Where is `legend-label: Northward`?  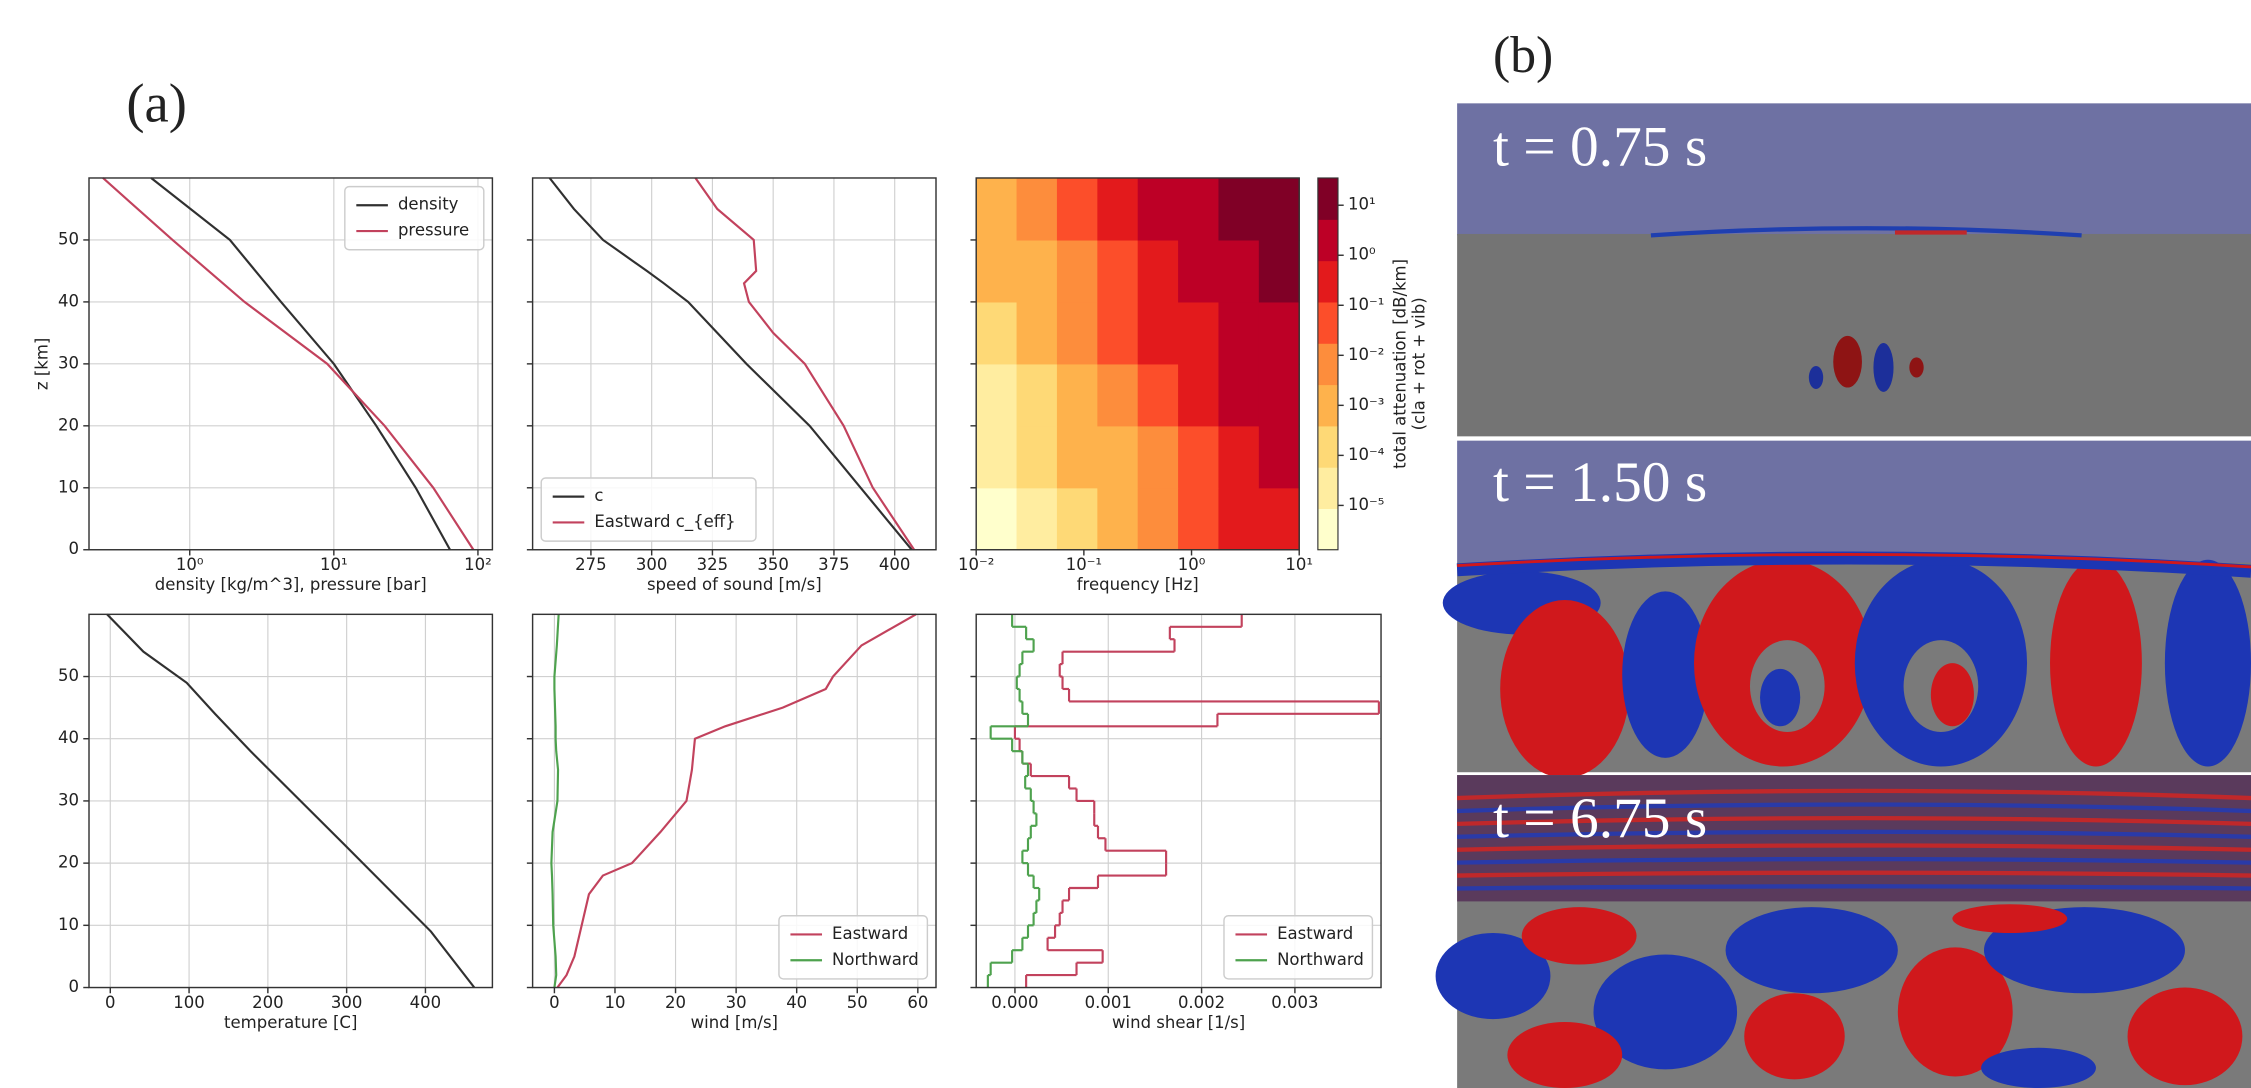 legend-label: Northward is located at coordinates (875, 959).